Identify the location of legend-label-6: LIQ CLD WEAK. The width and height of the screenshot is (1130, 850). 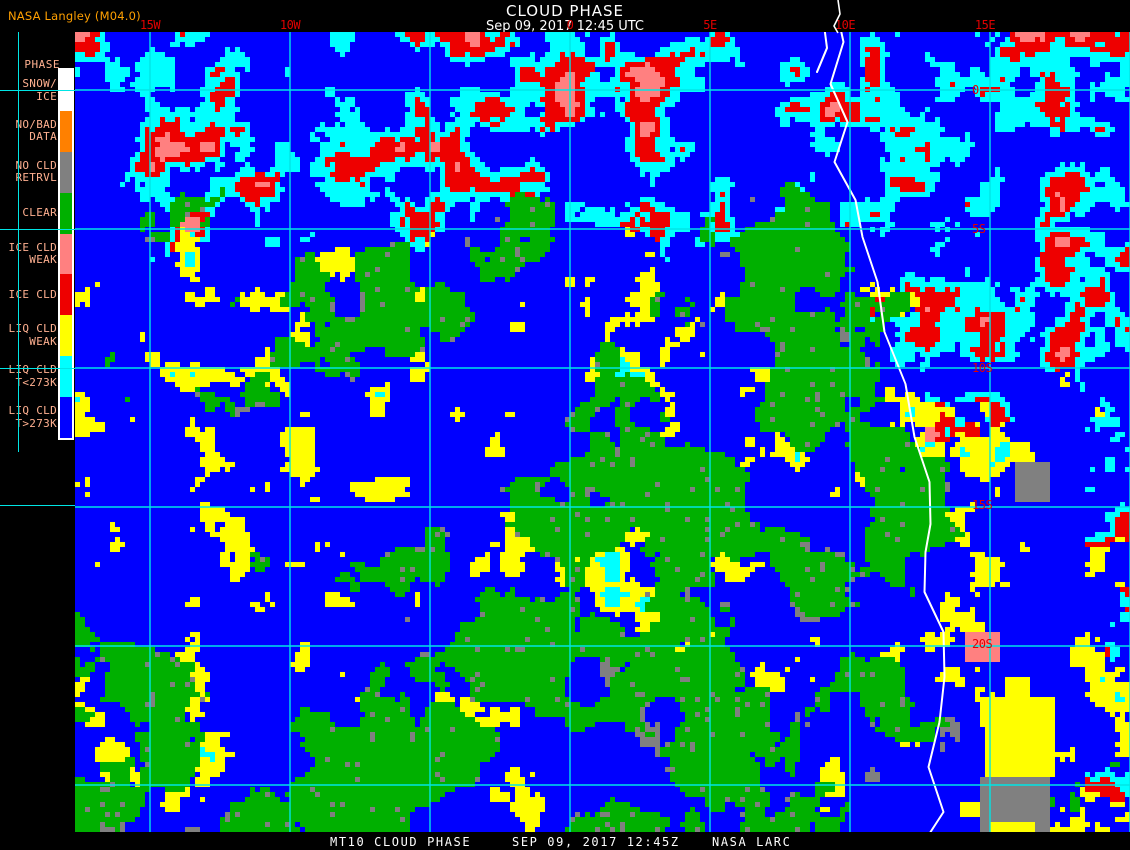
(32, 335).